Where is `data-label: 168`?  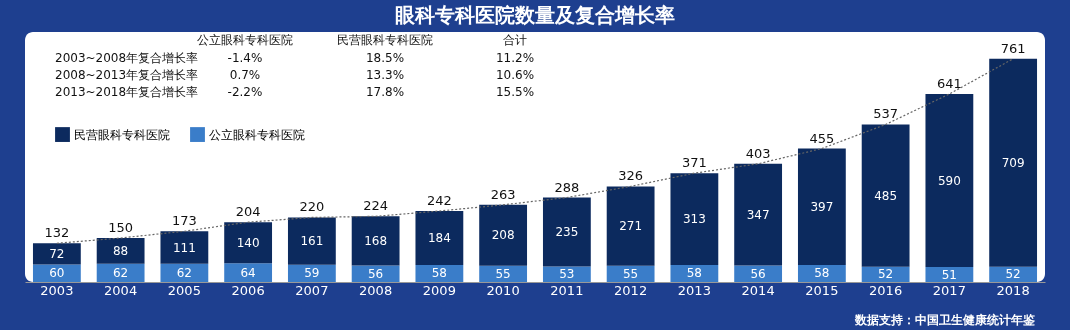 data-label: 168 is located at coordinates (376, 240).